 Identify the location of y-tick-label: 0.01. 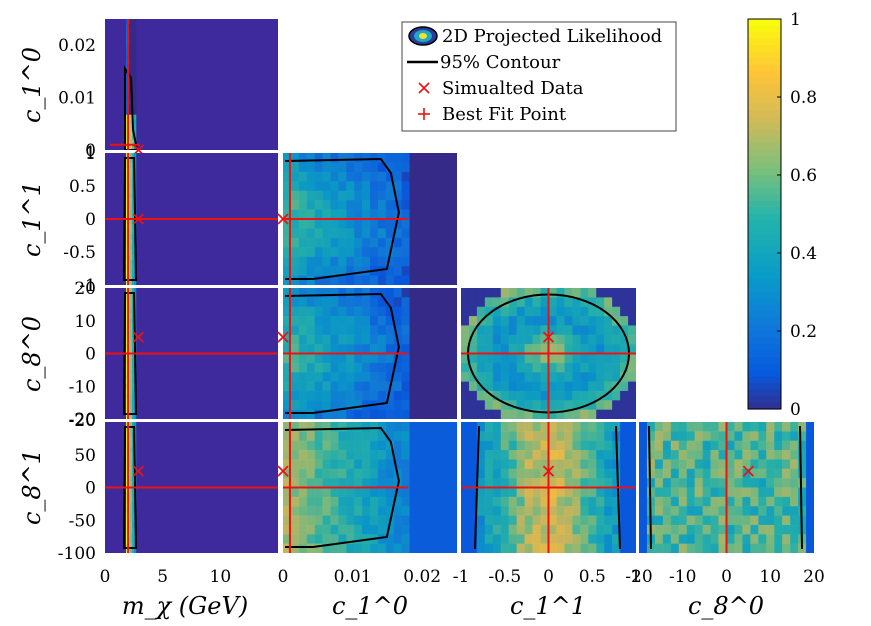
(77, 99).